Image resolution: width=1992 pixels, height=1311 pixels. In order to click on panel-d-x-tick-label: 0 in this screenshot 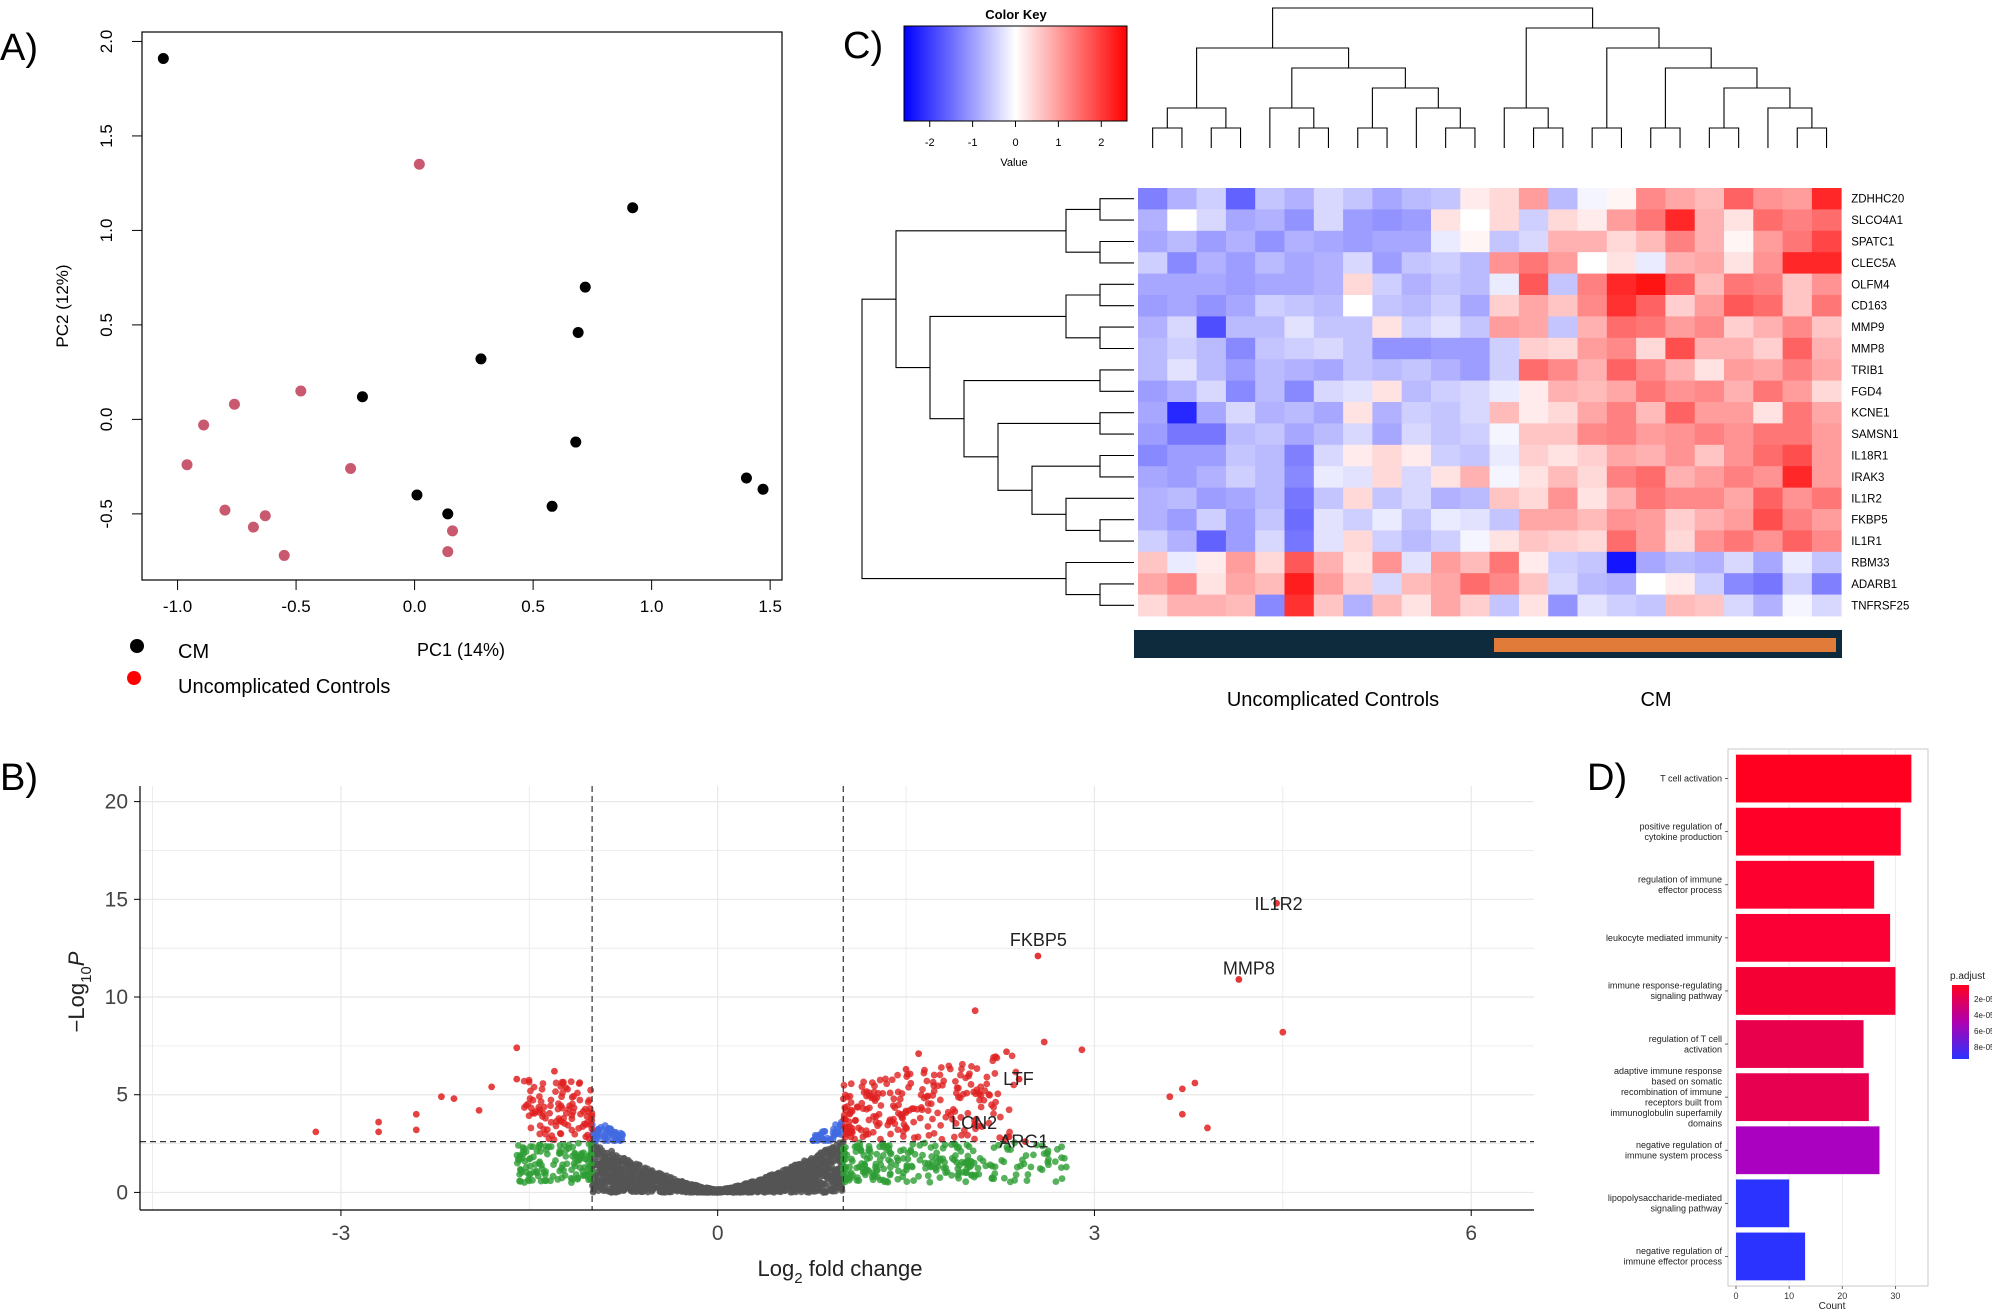, I will do `click(1735, 1296)`.